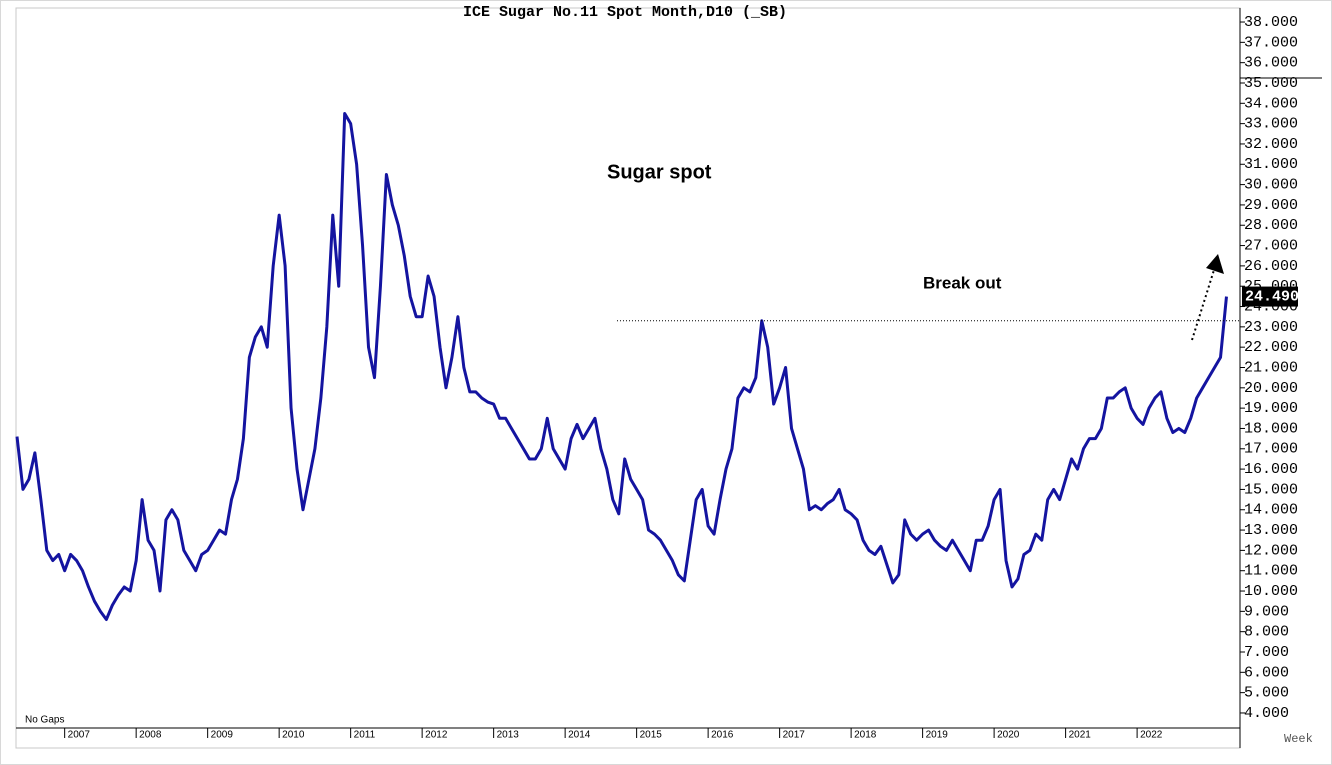 The height and width of the screenshot is (765, 1332). Describe the element at coordinates (1215, 264) in the screenshot. I see `arrow-head` at that location.